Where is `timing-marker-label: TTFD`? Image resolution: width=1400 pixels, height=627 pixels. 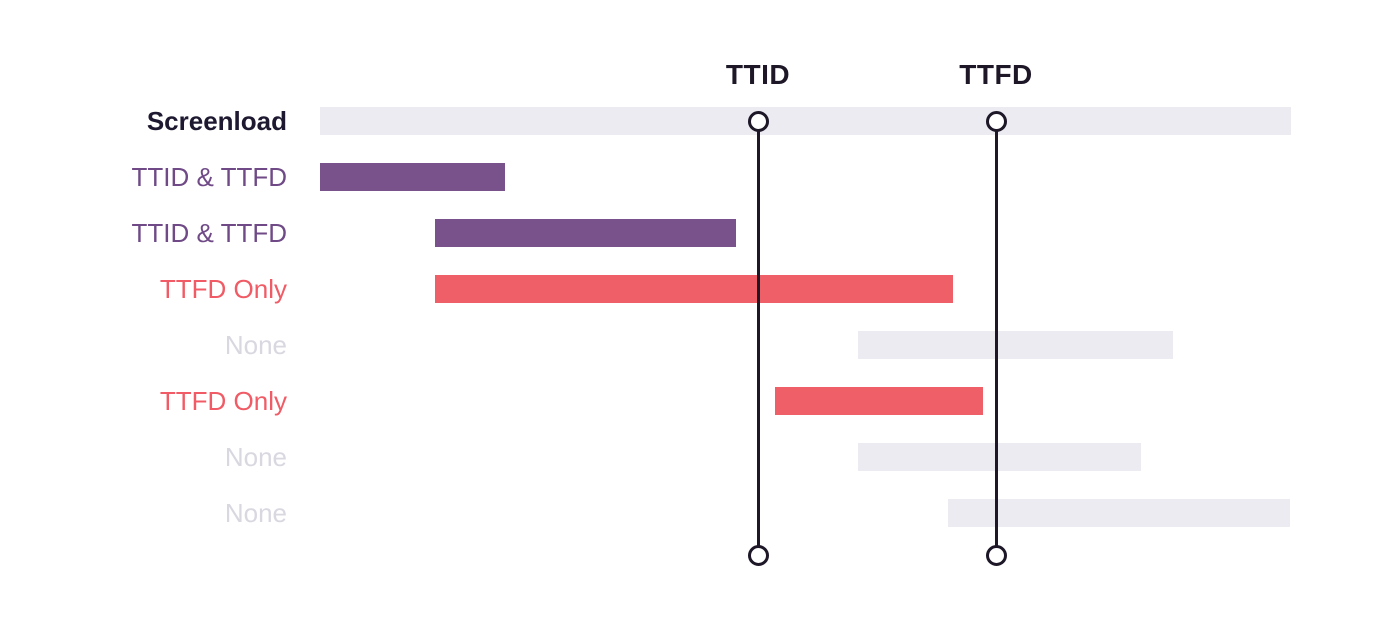 timing-marker-label: TTFD is located at coordinates (996, 74).